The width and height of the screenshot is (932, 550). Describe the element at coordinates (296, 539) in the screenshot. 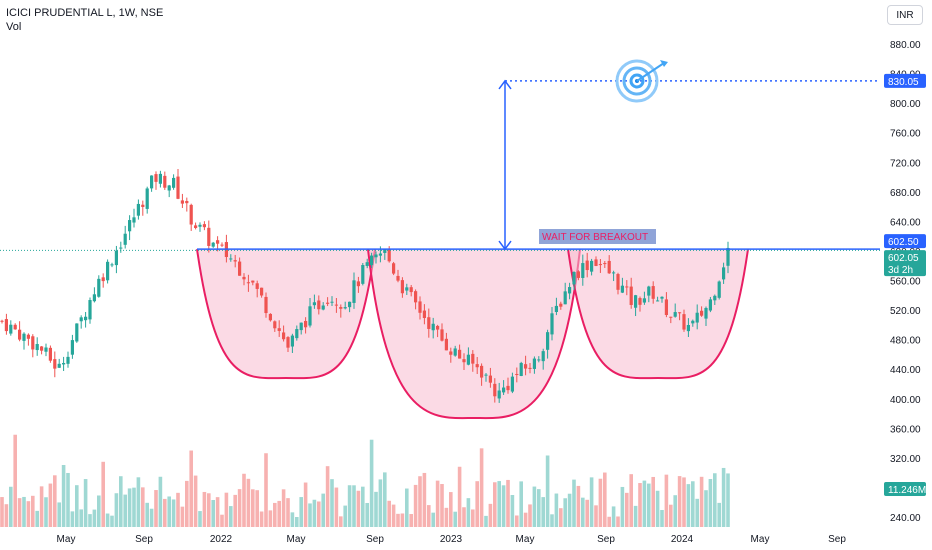

I see `x-tick-label: May` at that location.